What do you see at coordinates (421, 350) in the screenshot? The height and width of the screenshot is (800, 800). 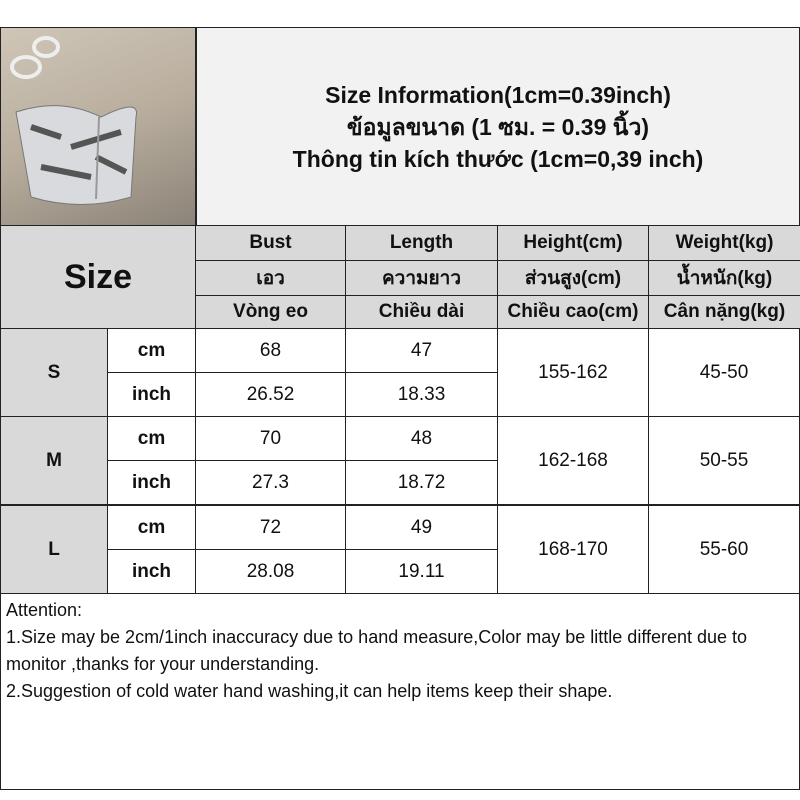 I see `table-cell: 47` at bounding box center [421, 350].